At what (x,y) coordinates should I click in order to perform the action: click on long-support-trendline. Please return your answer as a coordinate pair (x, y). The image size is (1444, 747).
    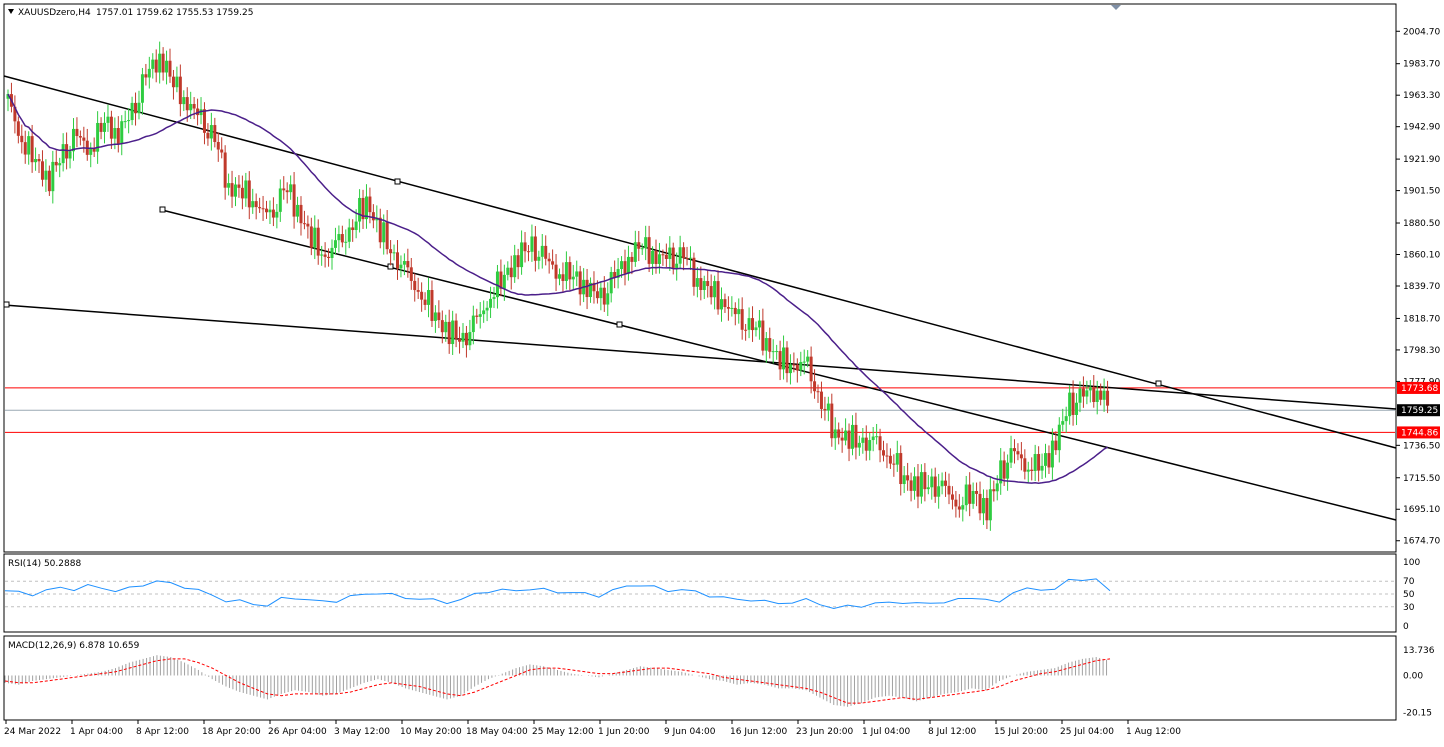
    Looking at the image, I should click on (700, 357).